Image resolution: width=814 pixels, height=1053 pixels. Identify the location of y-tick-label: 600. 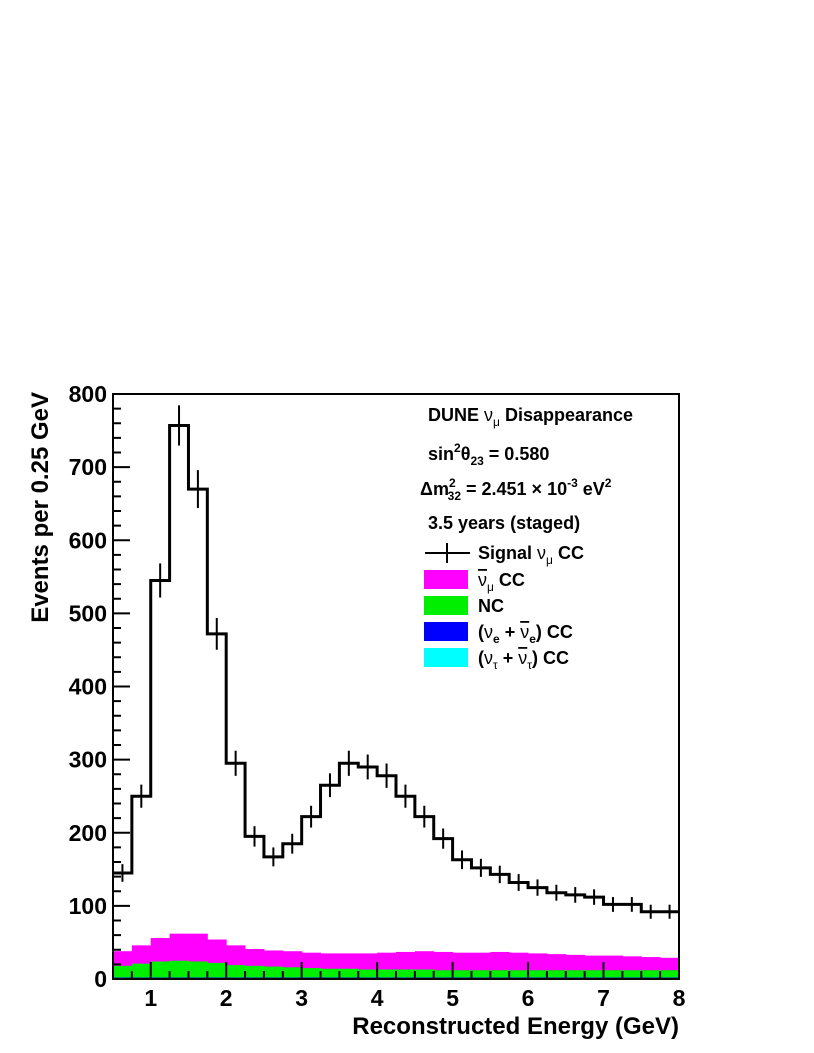
(88, 540).